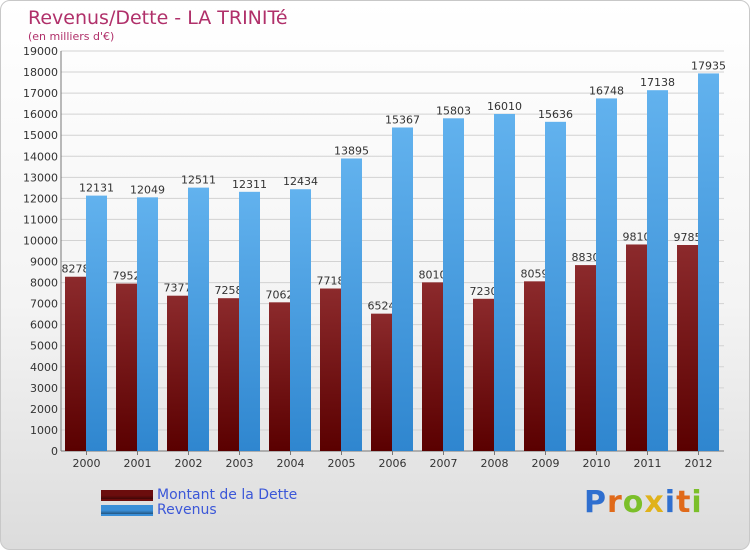 The image size is (750, 550). I want to click on x-tick-label: 2002, so click(189, 463).